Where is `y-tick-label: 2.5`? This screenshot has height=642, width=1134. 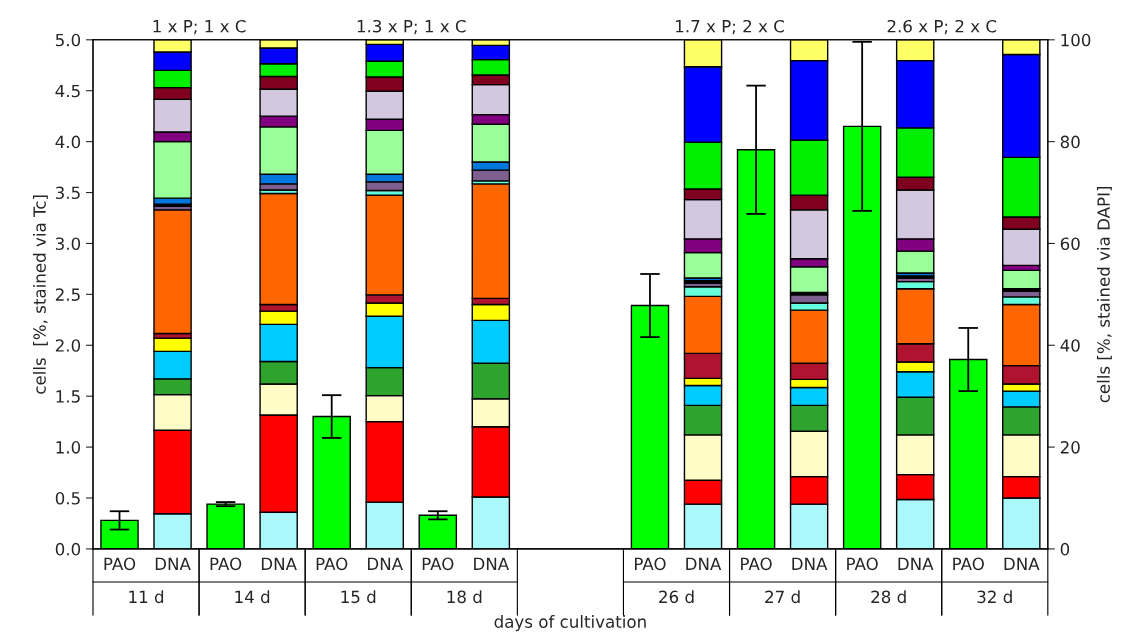
y-tick-label: 2.5 is located at coordinates (67, 294).